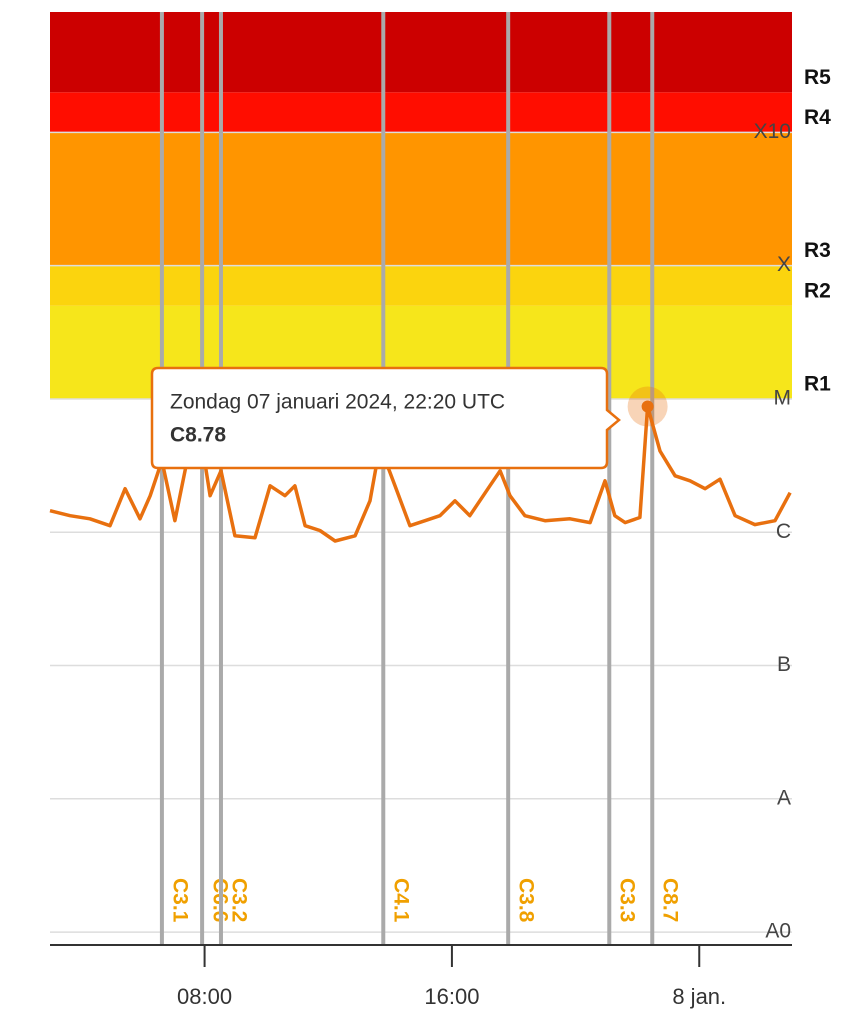  Describe the element at coordinates (198, 435) in the screenshot. I see `tooltip-value: C8.78` at that location.